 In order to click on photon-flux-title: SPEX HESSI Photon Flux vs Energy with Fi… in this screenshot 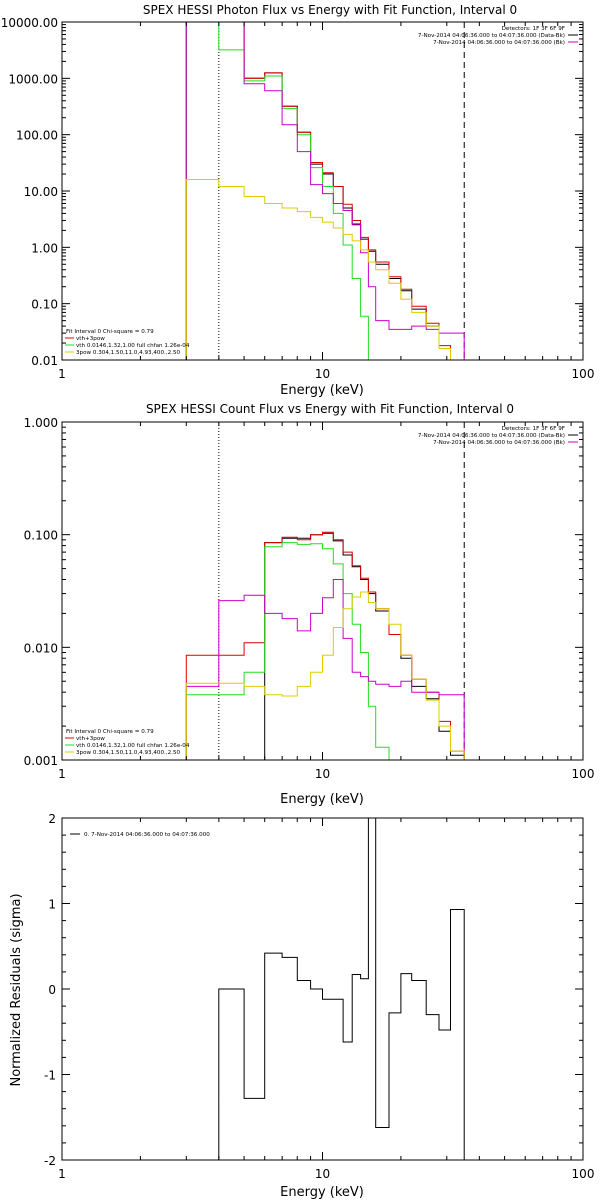, I will do `click(330, 10)`.